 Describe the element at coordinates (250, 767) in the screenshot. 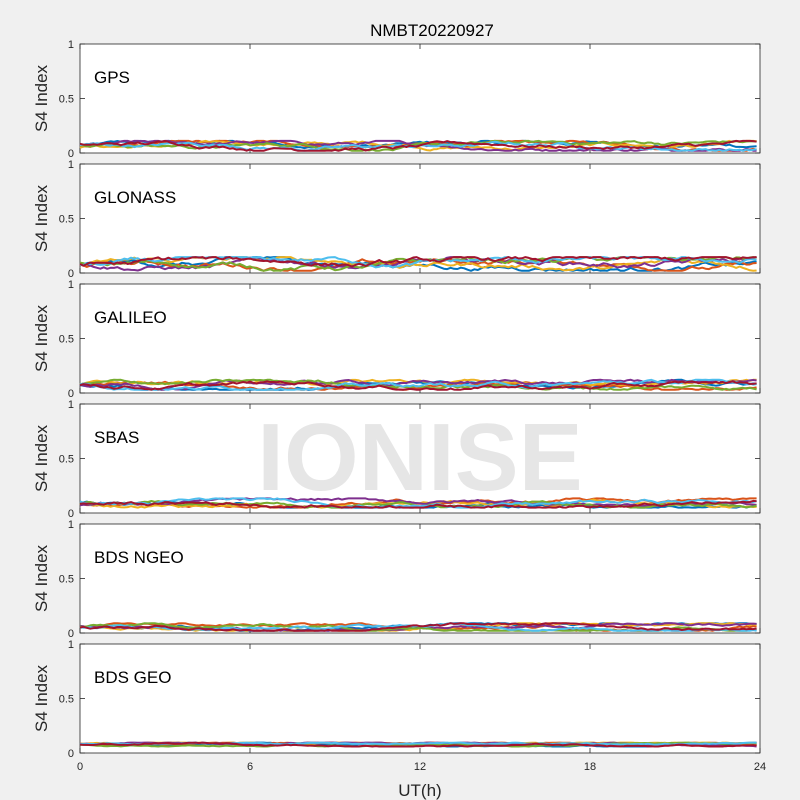

I see `x-tick-label: 6` at that location.